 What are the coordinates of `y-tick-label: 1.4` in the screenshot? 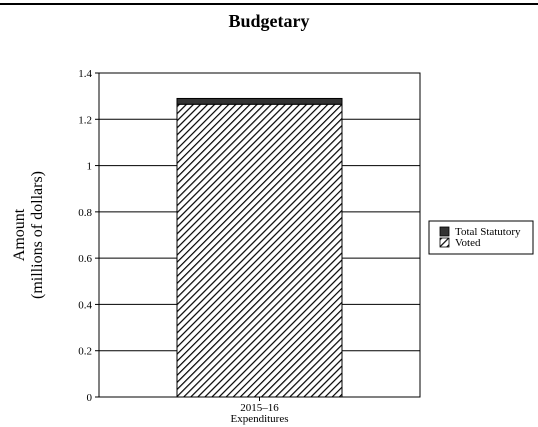 It's located at (85, 74).